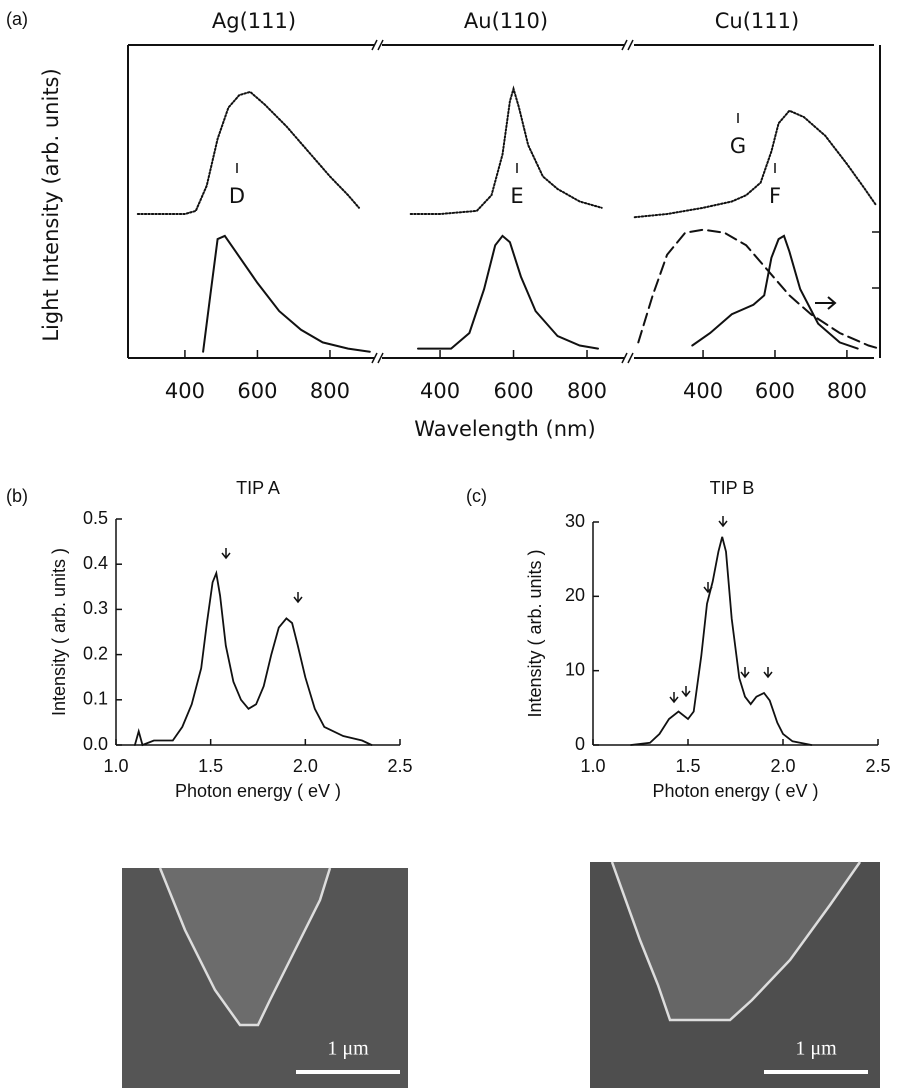 The image size is (902, 1088). Describe the element at coordinates (516, 196) in the screenshot. I see `annotation: E` at that location.